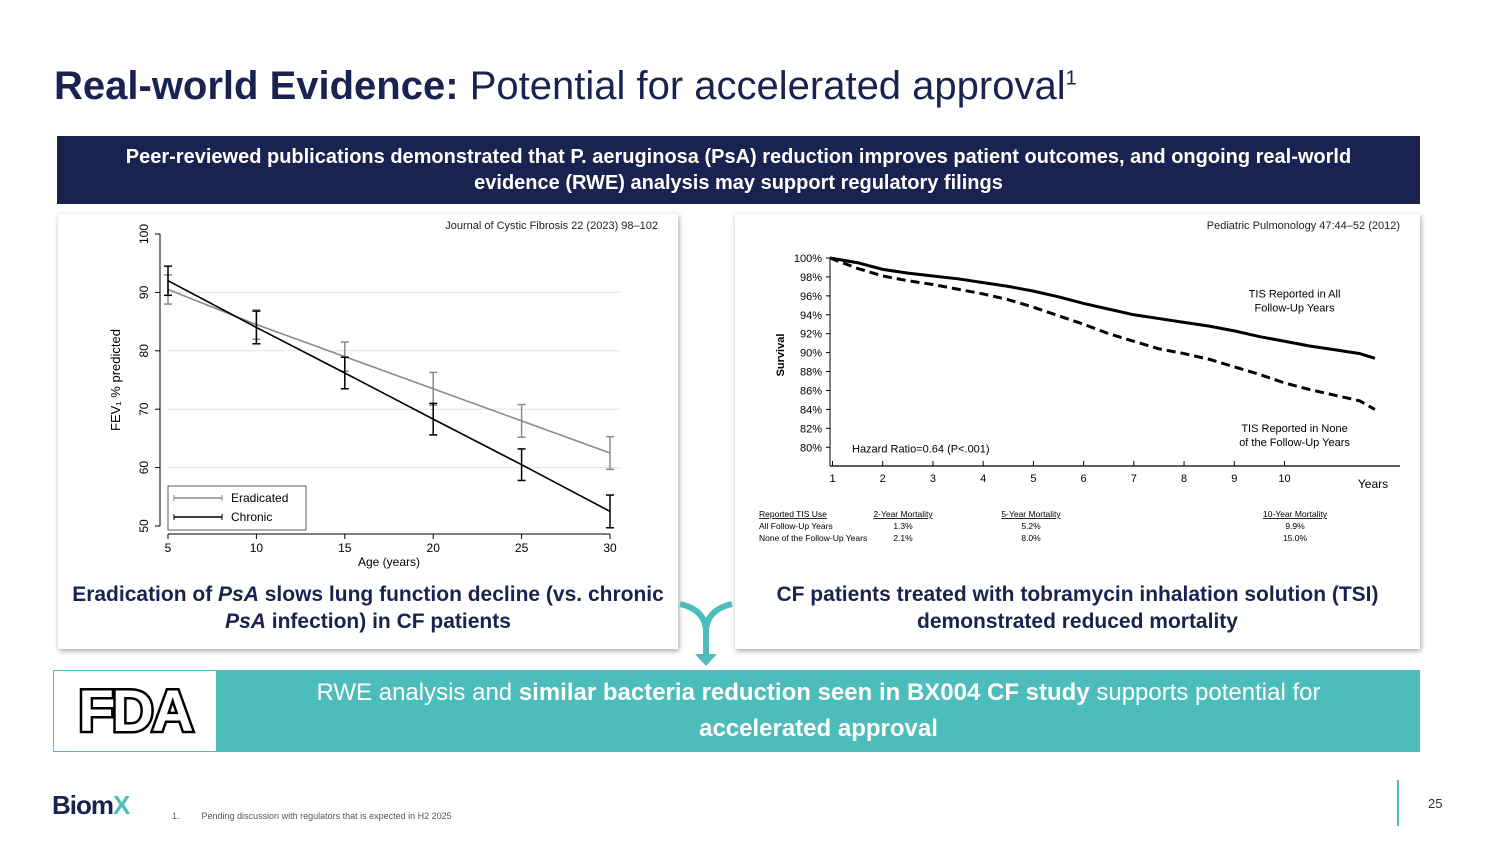  Describe the element at coordinates (983, 479) in the screenshot. I see `survival-x-tick-label: 4` at that location.